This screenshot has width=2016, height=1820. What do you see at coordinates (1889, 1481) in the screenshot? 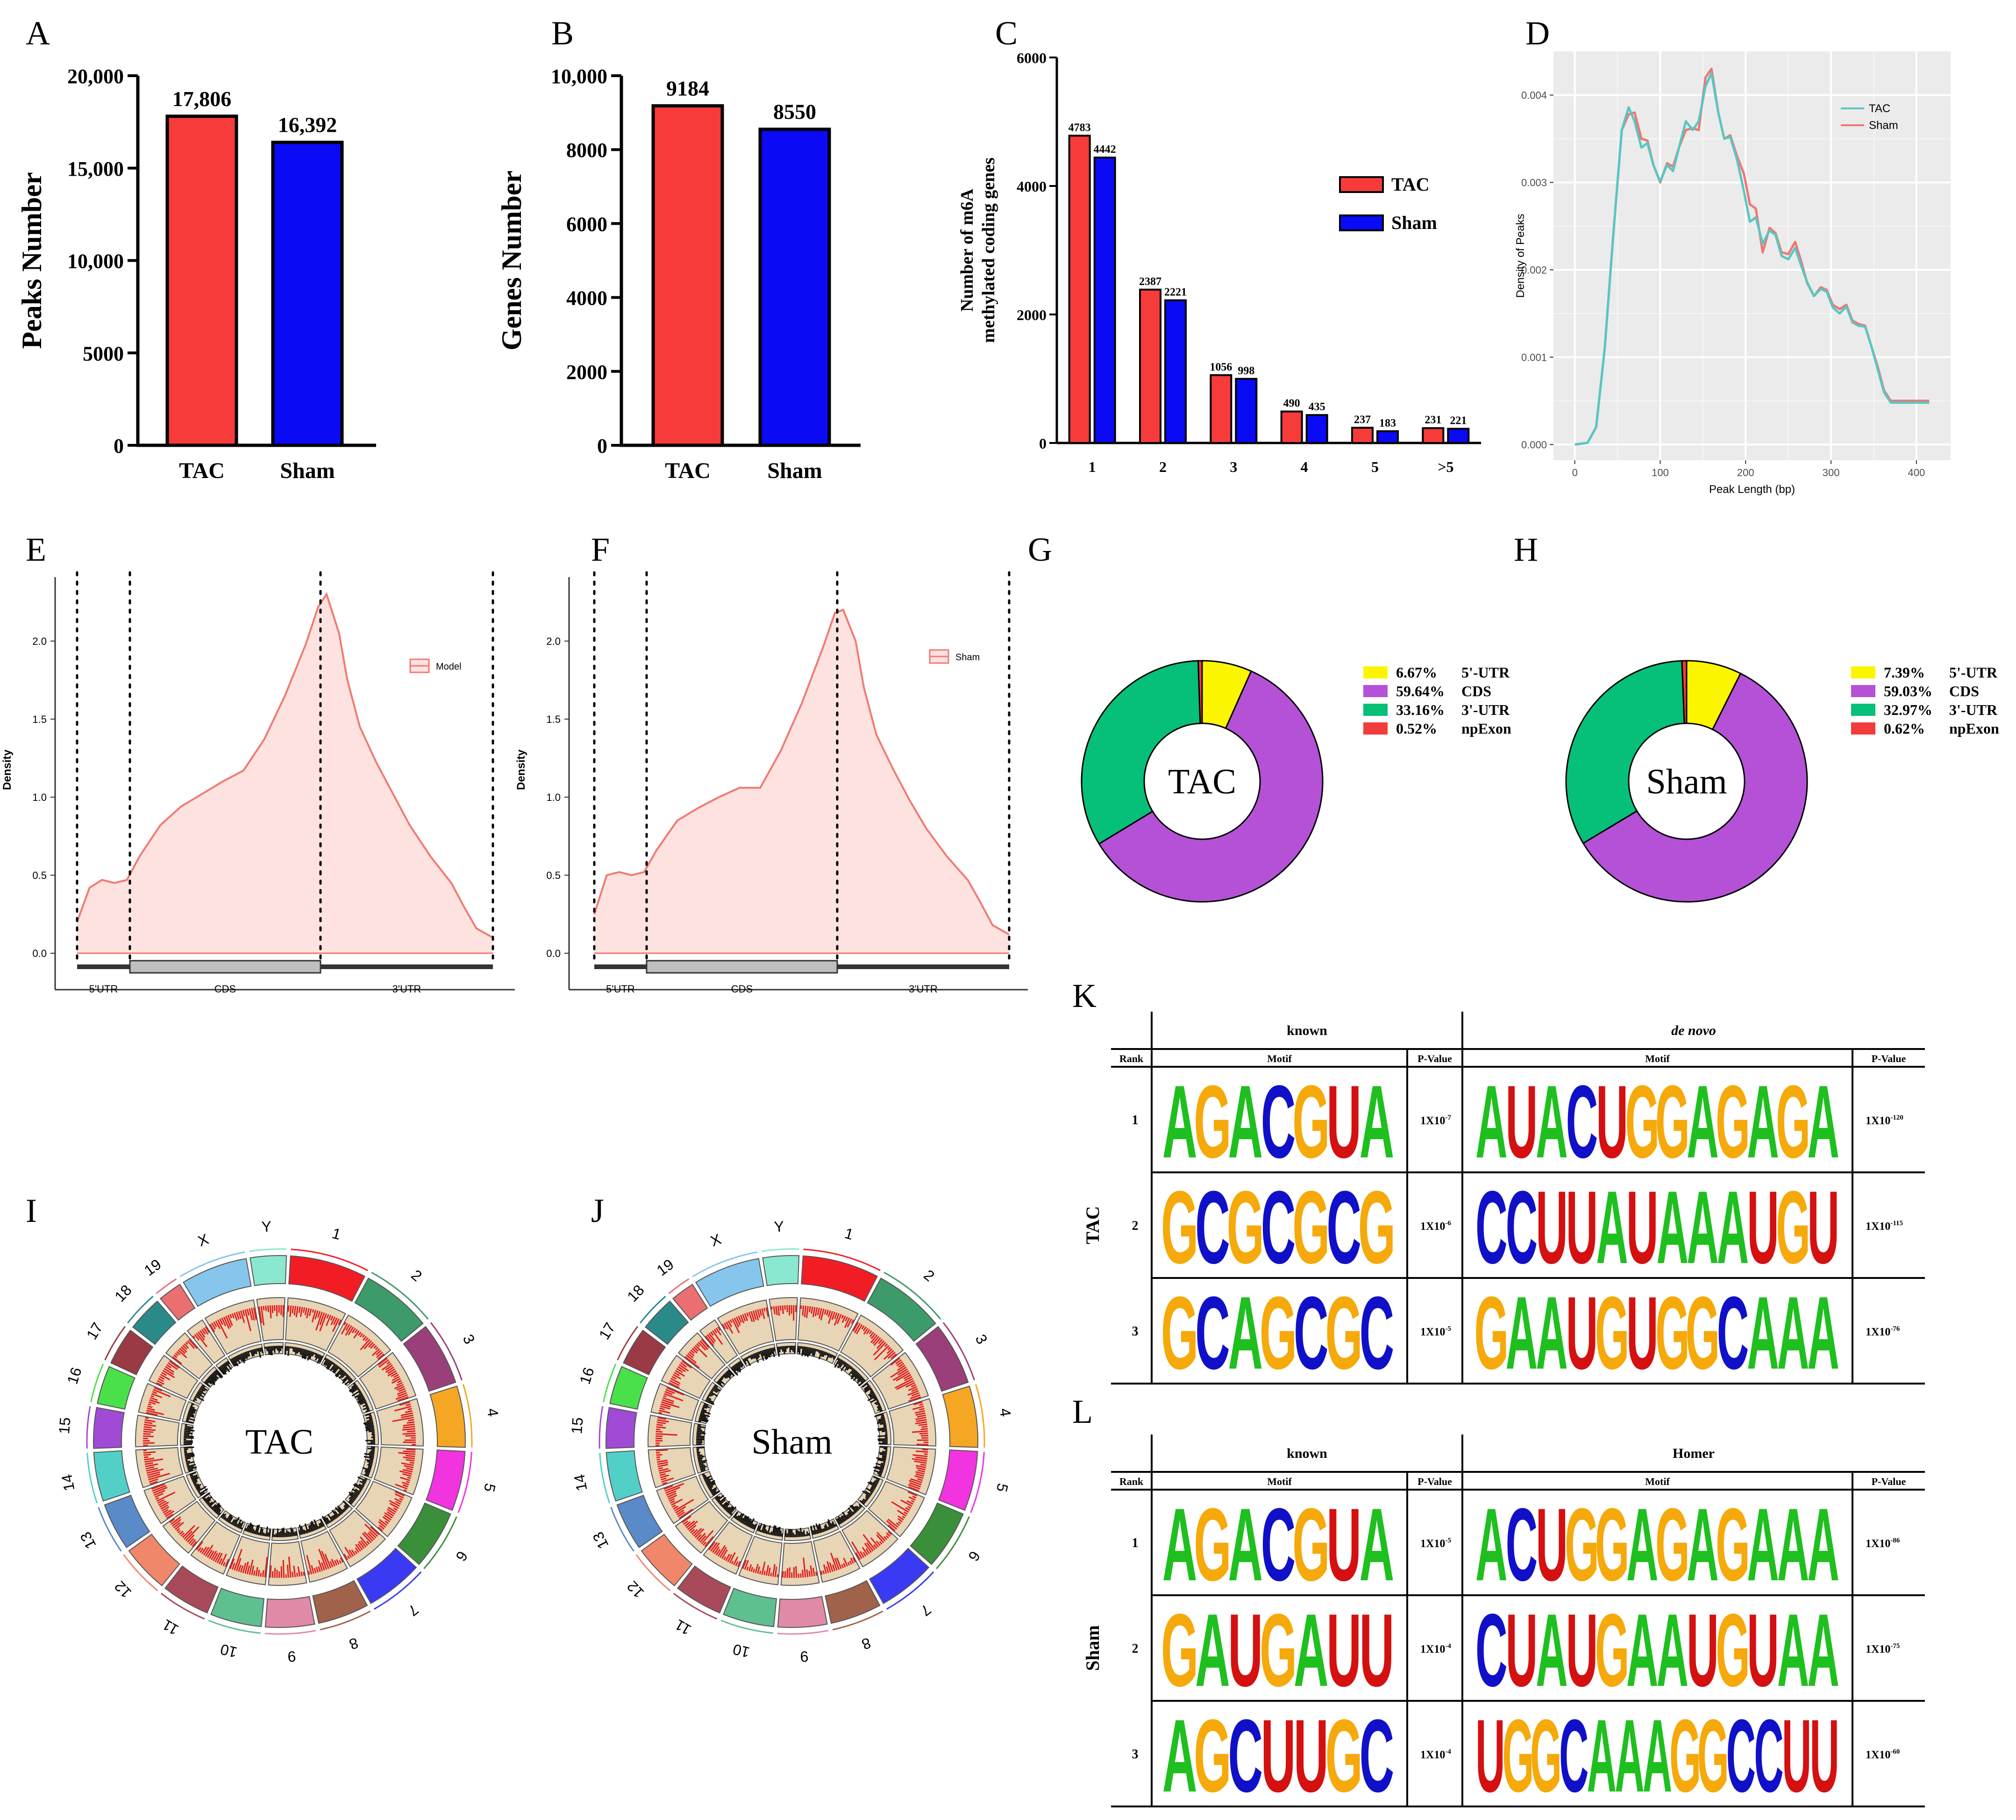
I see `header-pvalue: P-Value` at bounding box center [1889, 1481].